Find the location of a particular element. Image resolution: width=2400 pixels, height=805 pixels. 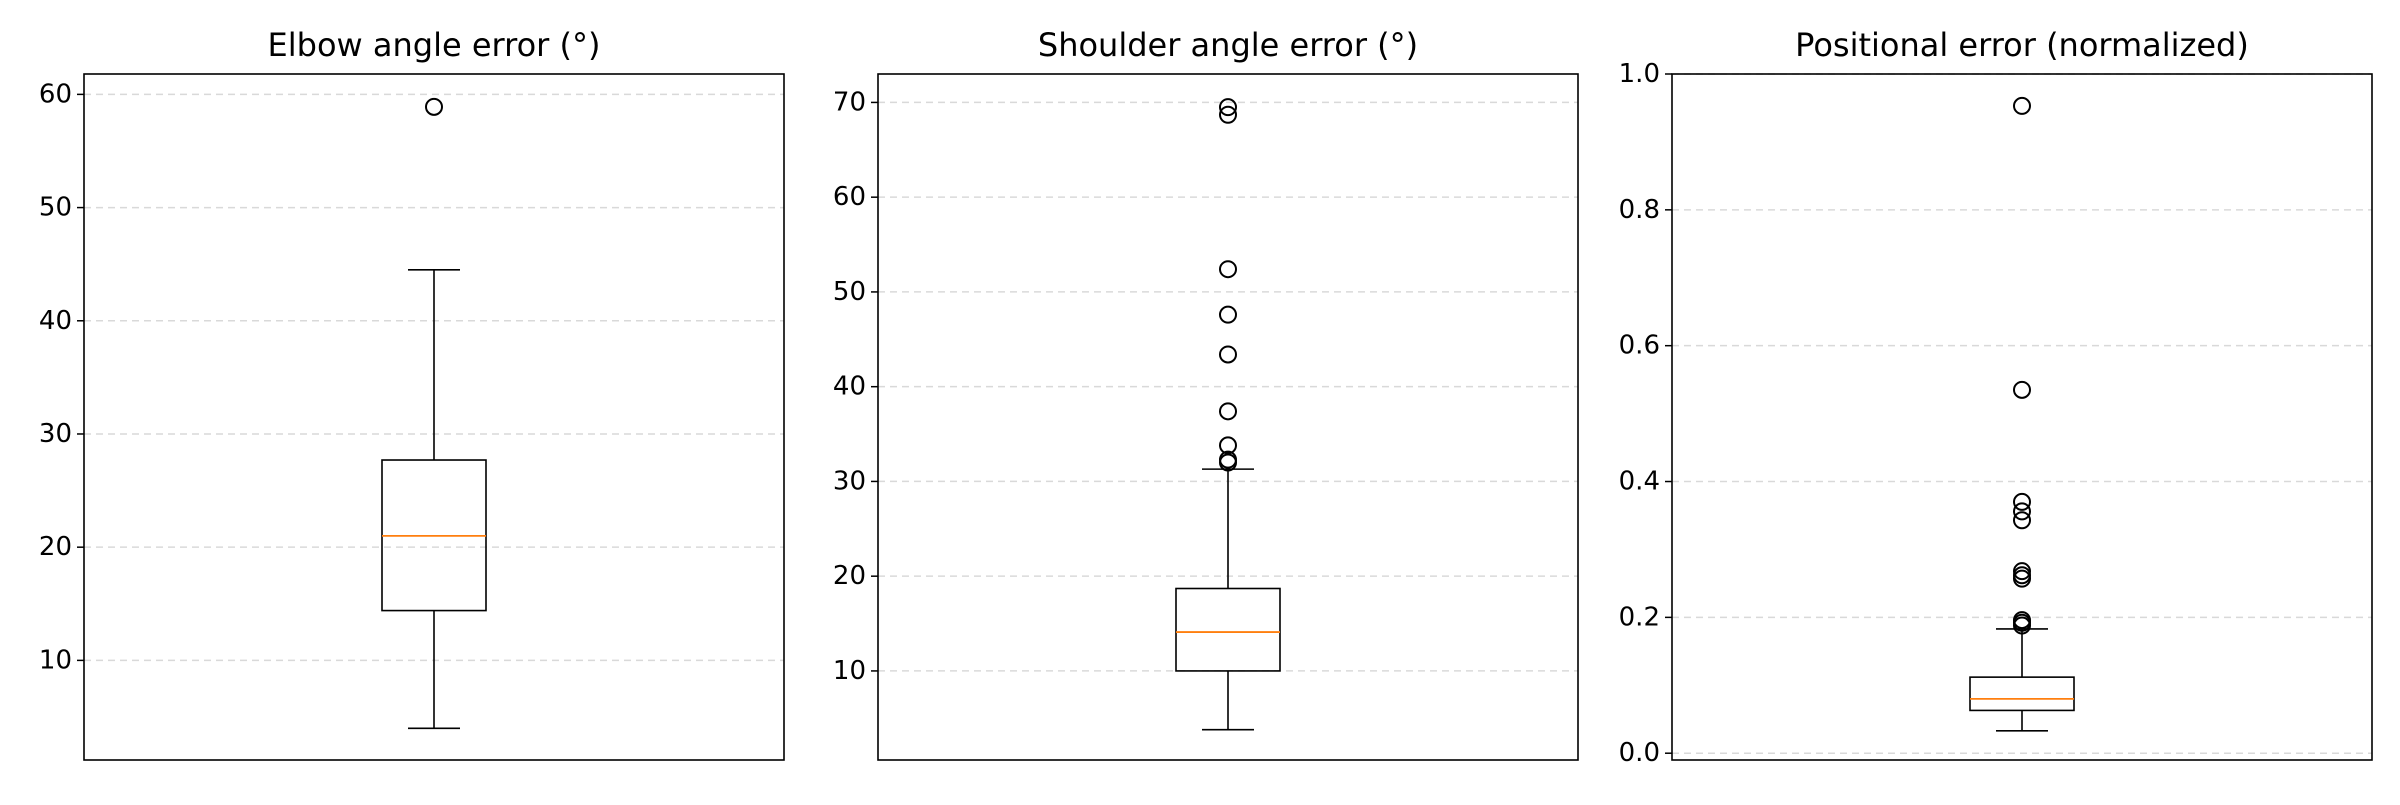

y-tick-label: 0.8 is located at coordinates (1639, 210).